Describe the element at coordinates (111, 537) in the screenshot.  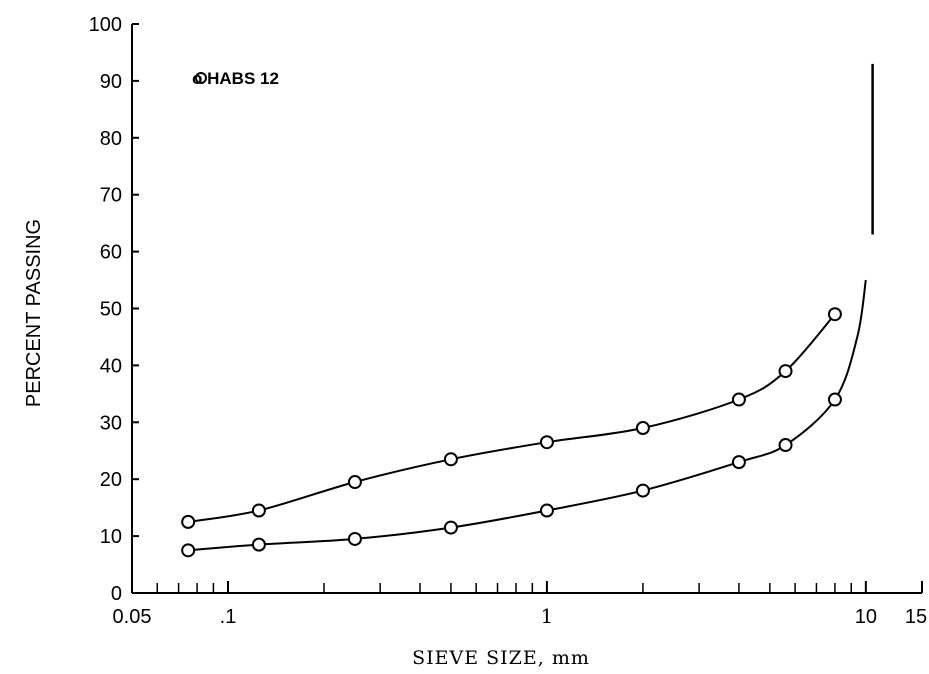
I see `y-tick-label: 10` at that location.